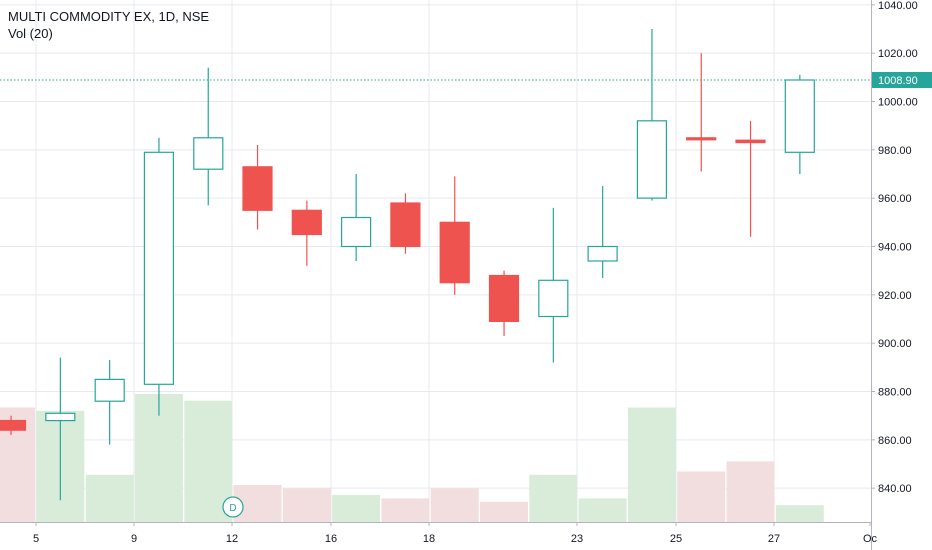 The width and height of the screenshot is (932, 550). I want to click on x-tick-label: 12, so click(232, 539).